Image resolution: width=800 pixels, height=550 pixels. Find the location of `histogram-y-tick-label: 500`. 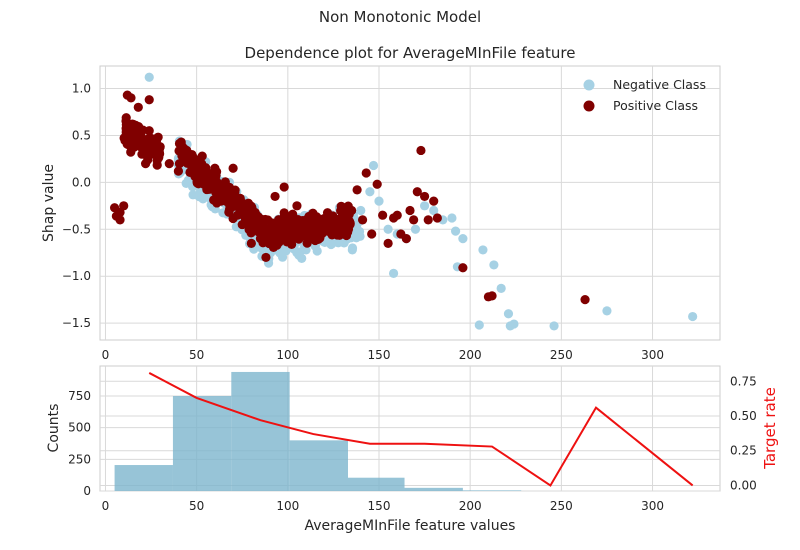

histogram-y-tick-label: 500 is located at coordinates (79, 428).